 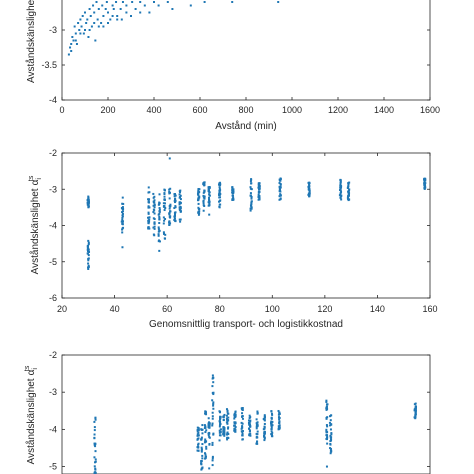 What do you see at coordinates (245, 110) in the screenshot?
I see `x-tick-label: 800` at bounding box center [245, 110].